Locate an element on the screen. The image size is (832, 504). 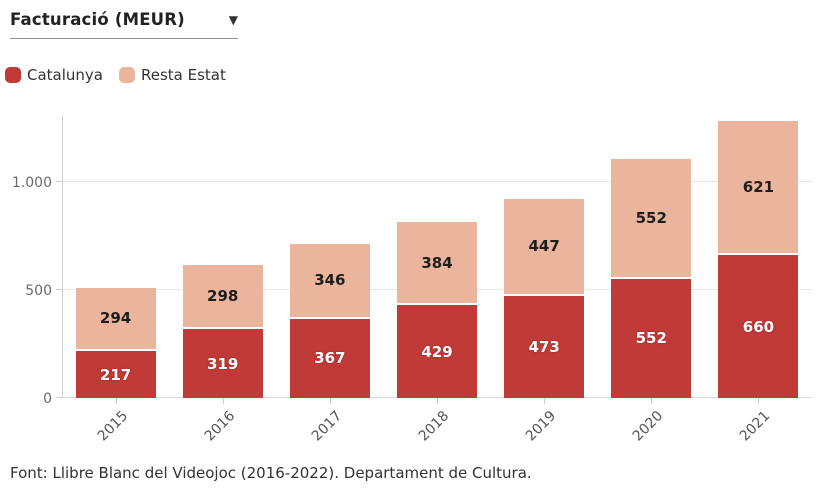
x-axis-label: 2019 is located at coordinates (541, 426).